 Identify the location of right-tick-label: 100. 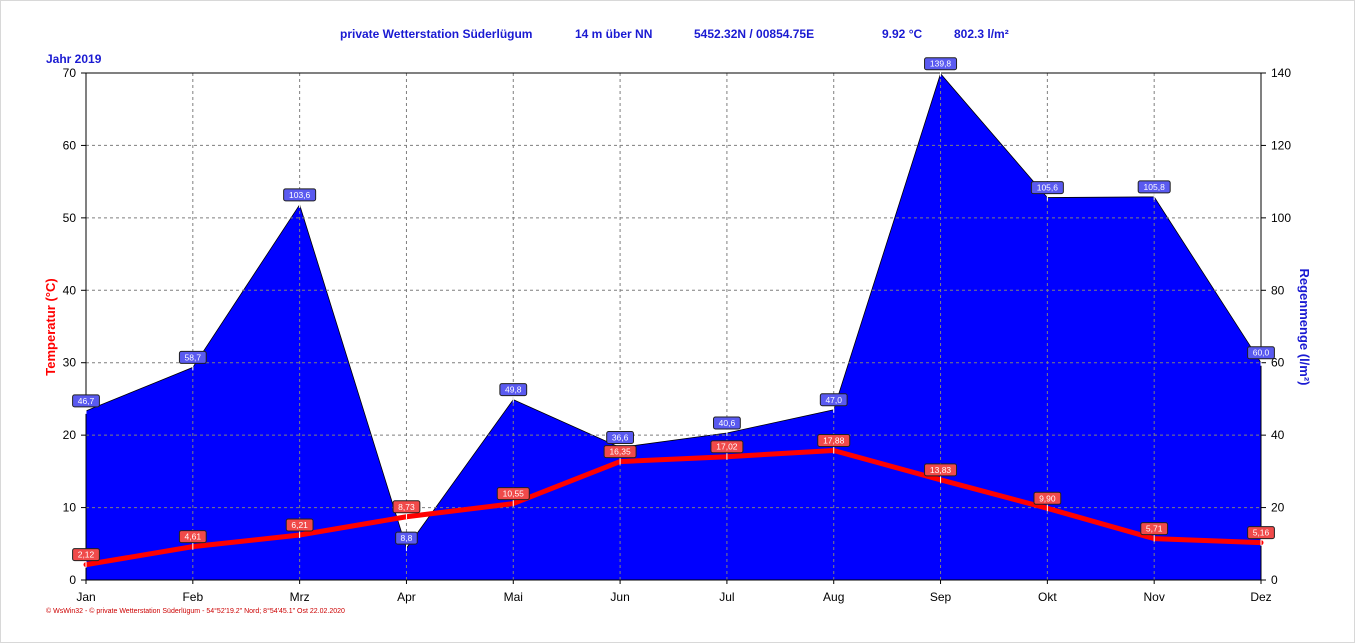
(1281, 218).